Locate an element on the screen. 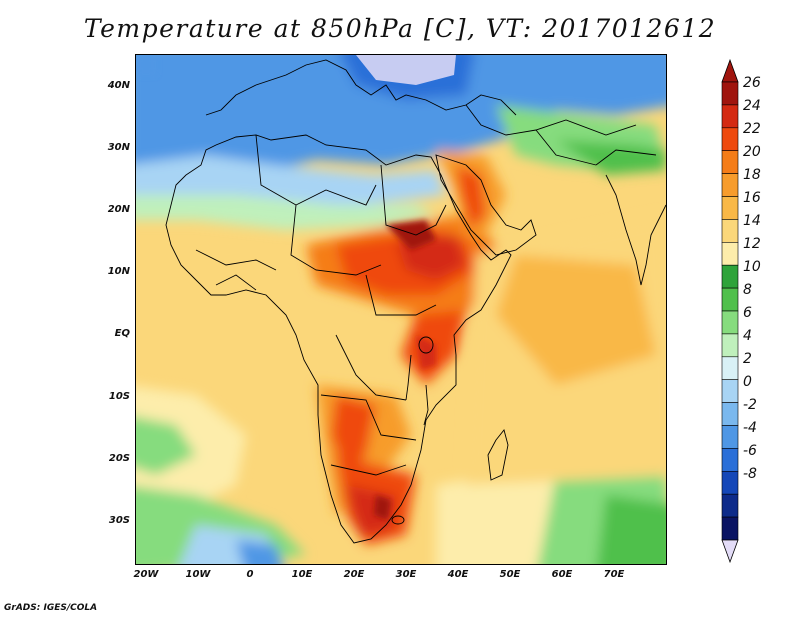 This screenshot has height=618, width=800. colorbar-label-16: 16 is located at coordinates (752, 198).